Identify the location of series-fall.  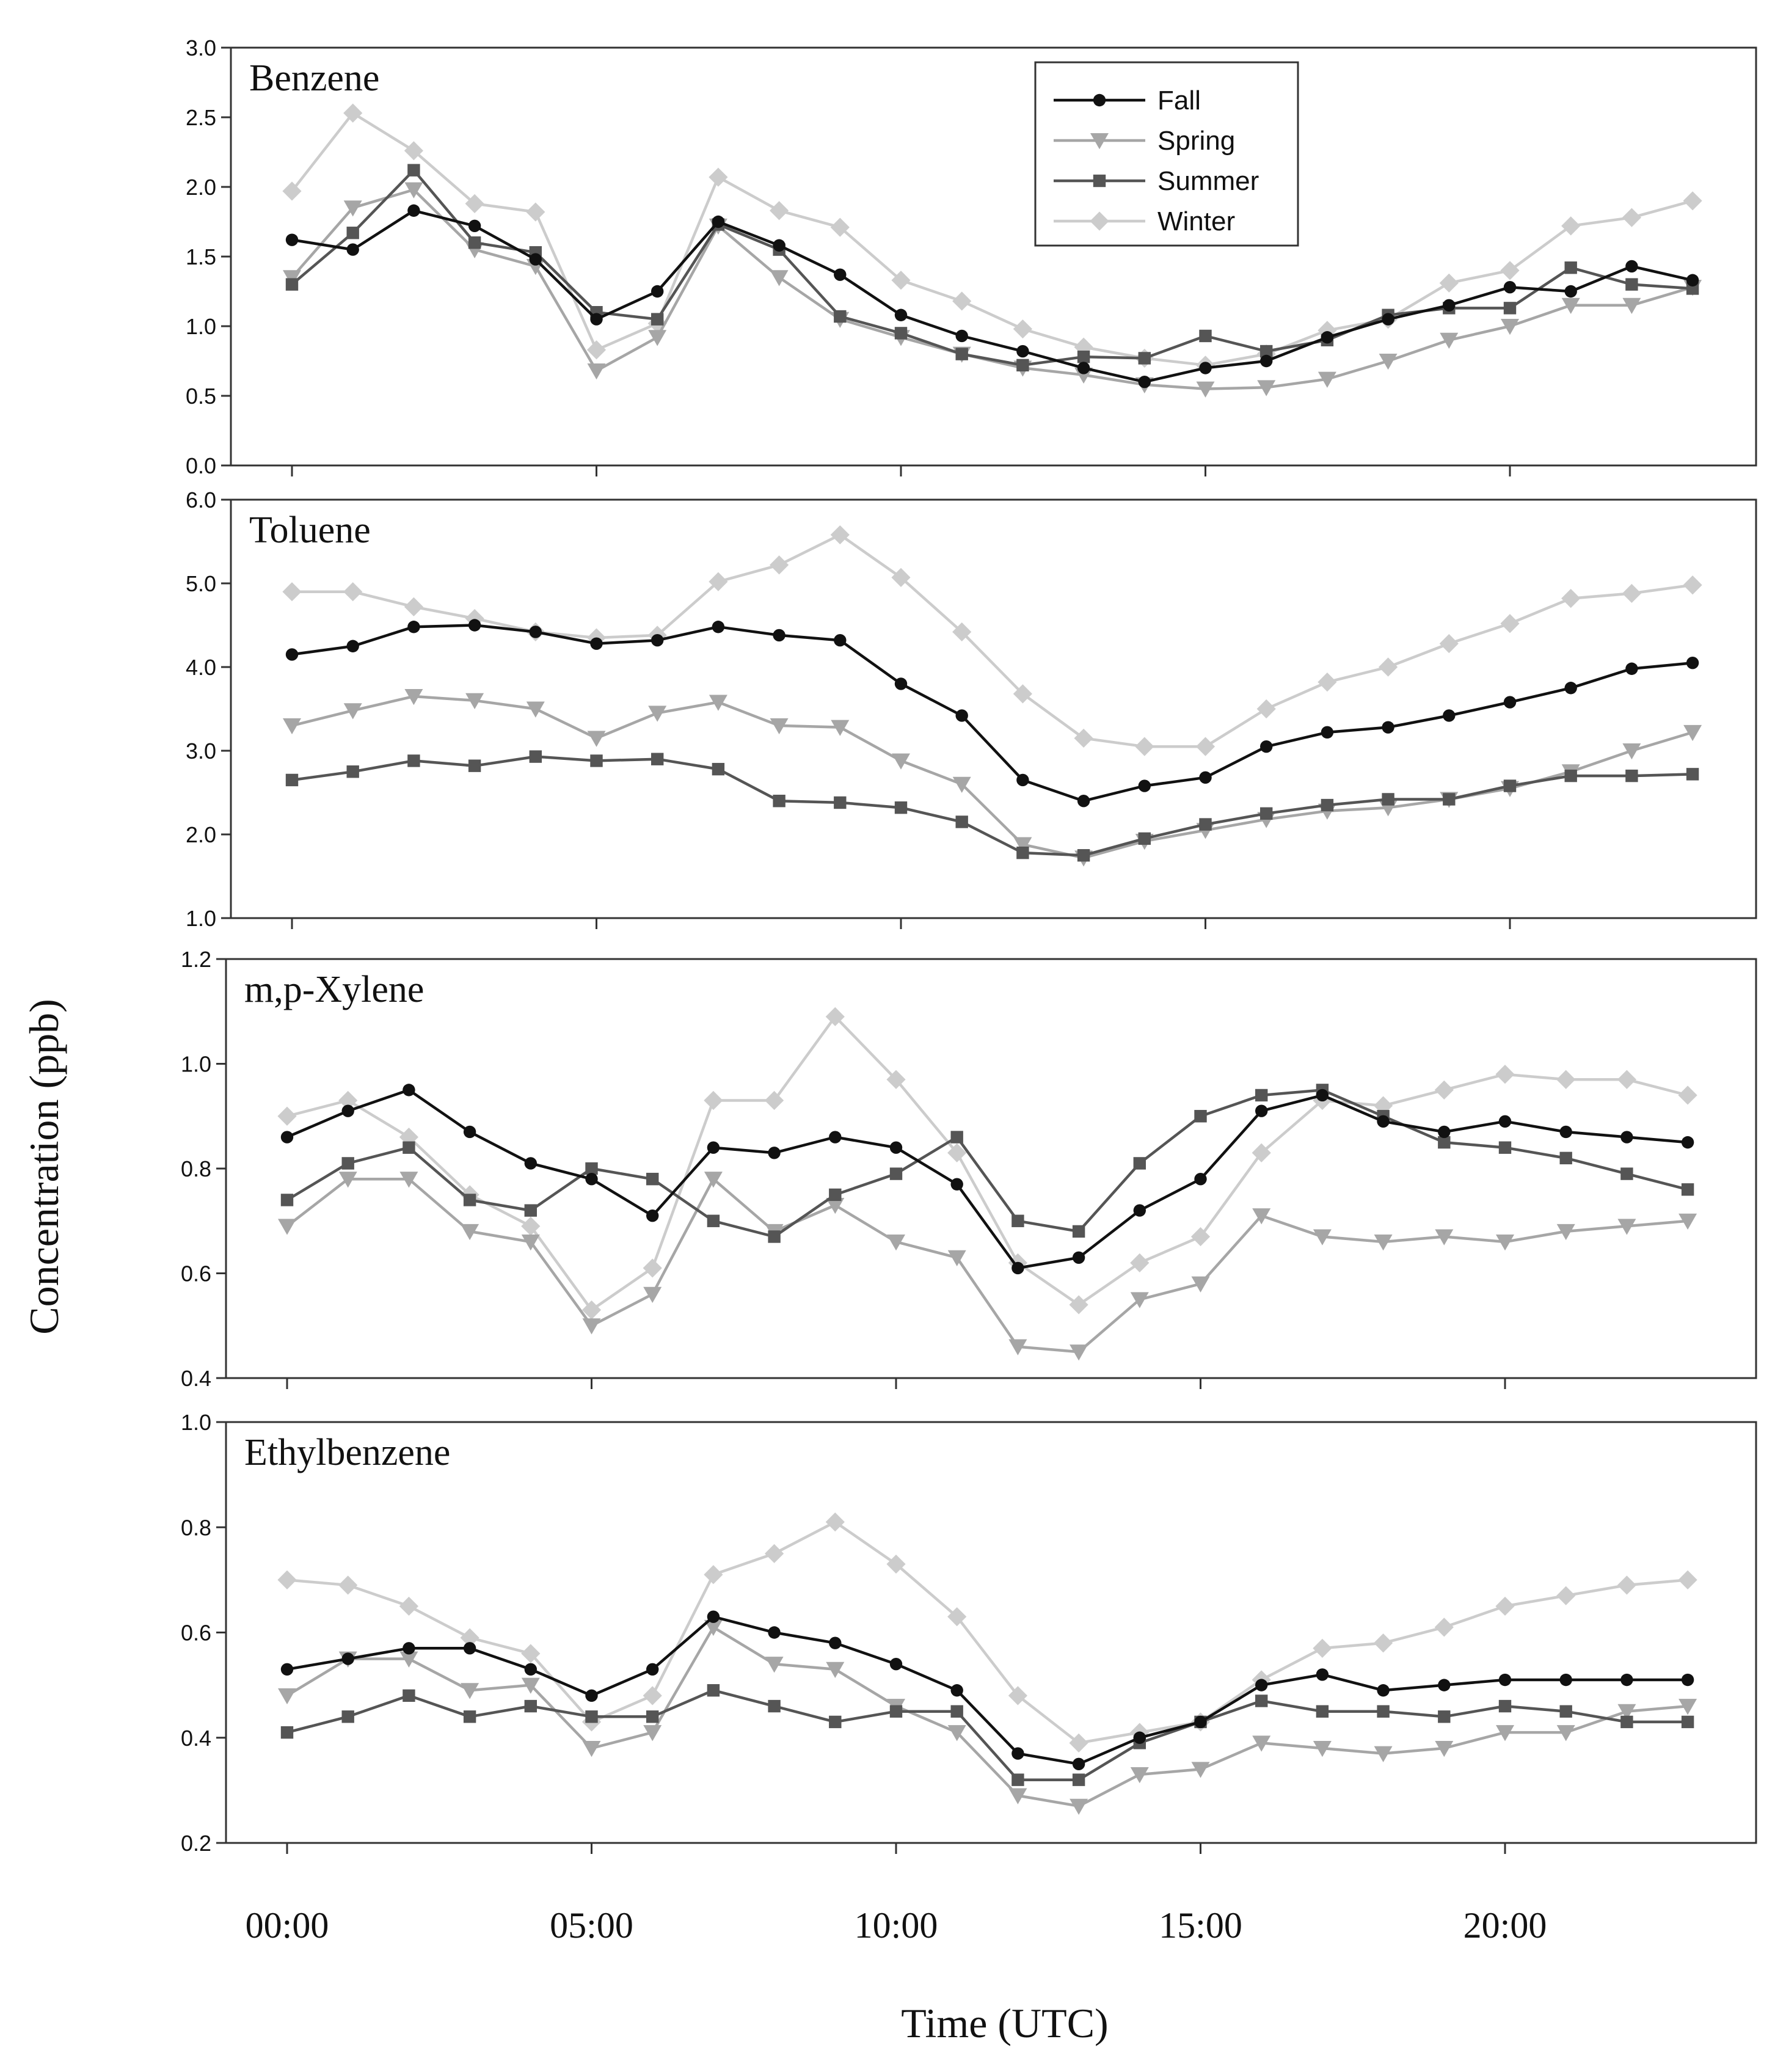
(992, 713).